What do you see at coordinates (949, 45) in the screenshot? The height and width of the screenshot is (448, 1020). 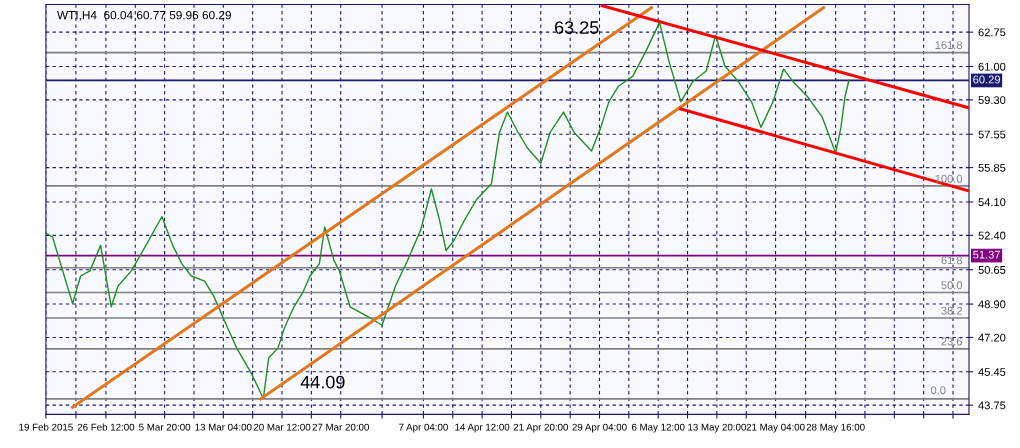 I see `annotation: 161.8` at bounding box center [949, 45].